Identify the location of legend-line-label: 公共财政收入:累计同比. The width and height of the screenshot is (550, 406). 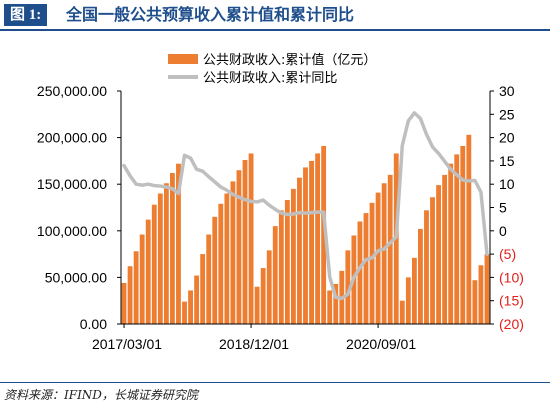
(270, 78).